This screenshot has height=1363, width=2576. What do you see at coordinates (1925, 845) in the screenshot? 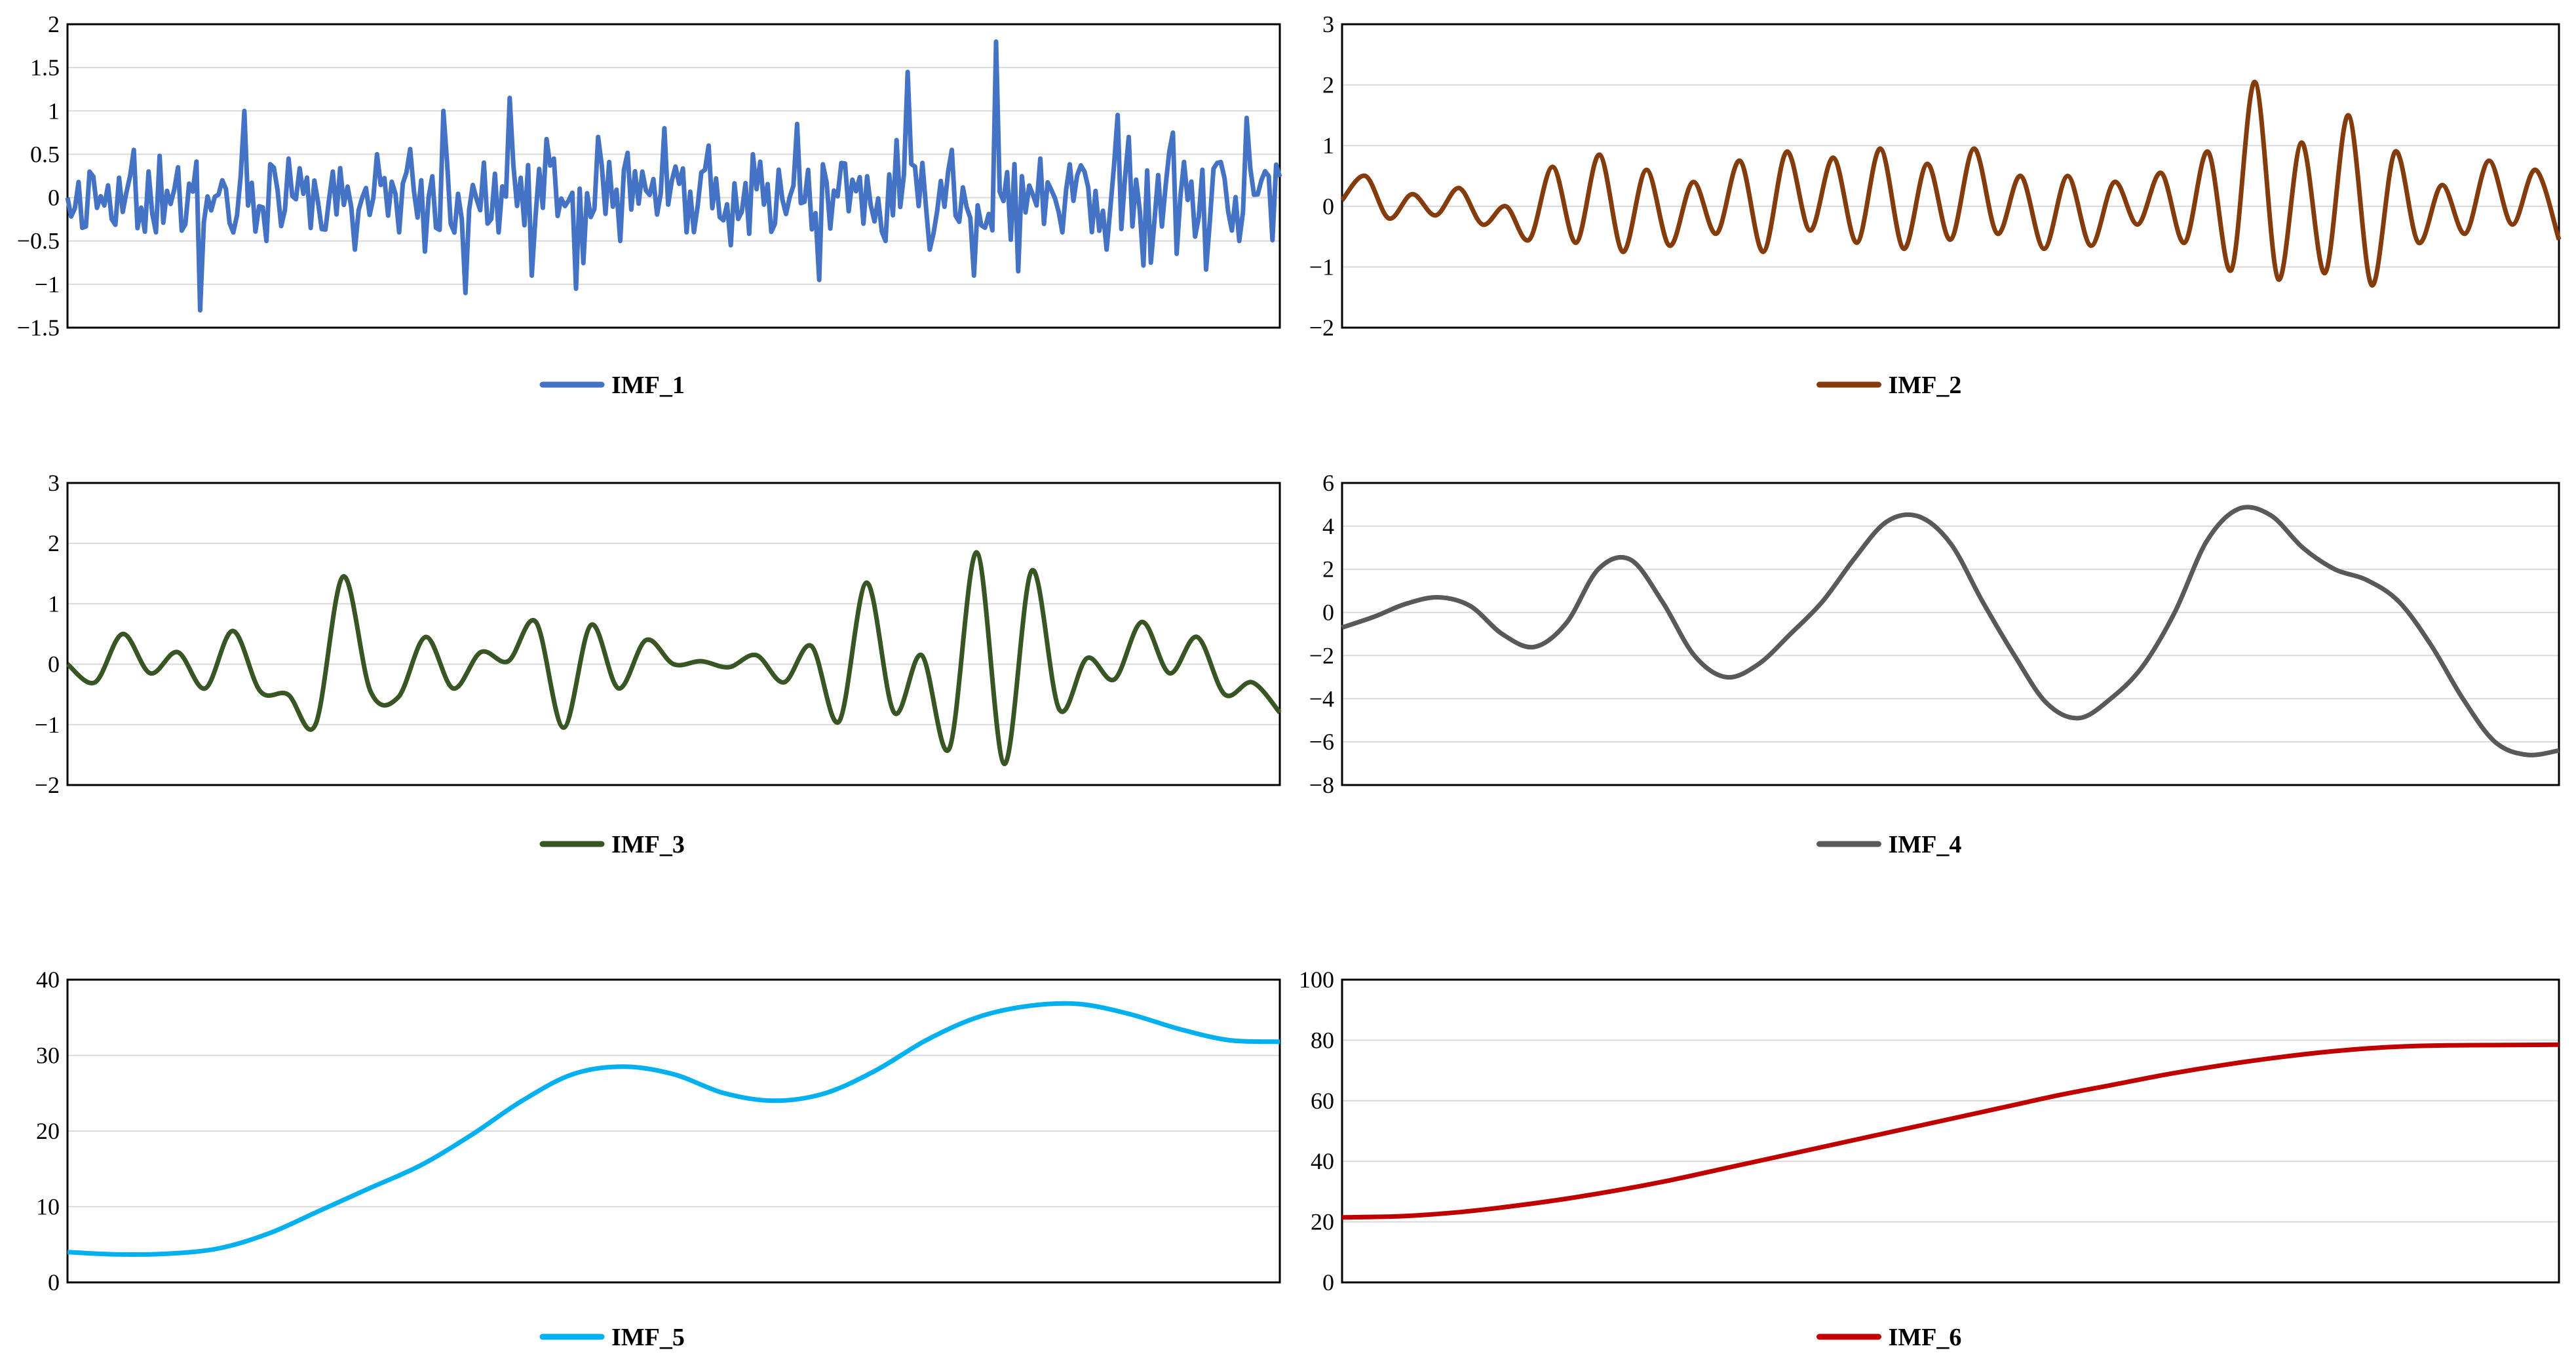
I see `legend-label: IMF_4` at bounding box center [1925, 845].